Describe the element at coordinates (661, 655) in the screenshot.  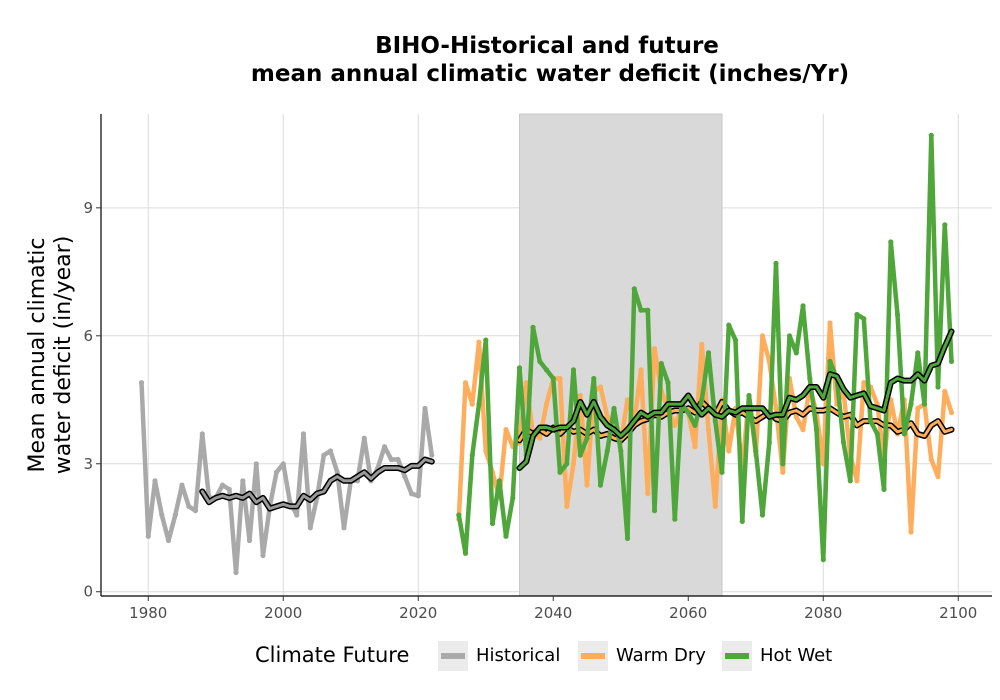
I see `legend-label-warm-dry: Warm Dry` at that location.